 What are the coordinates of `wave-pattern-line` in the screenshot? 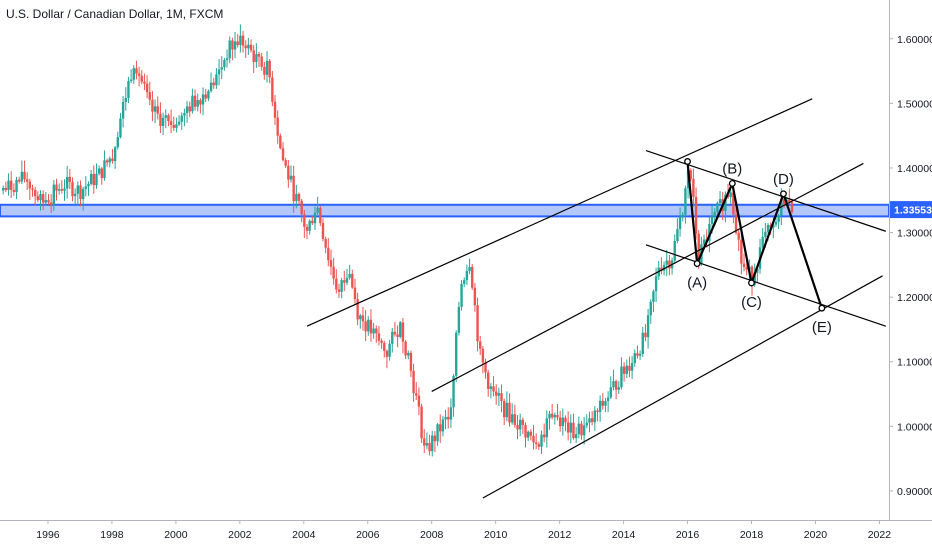 It's located at (754, 235).